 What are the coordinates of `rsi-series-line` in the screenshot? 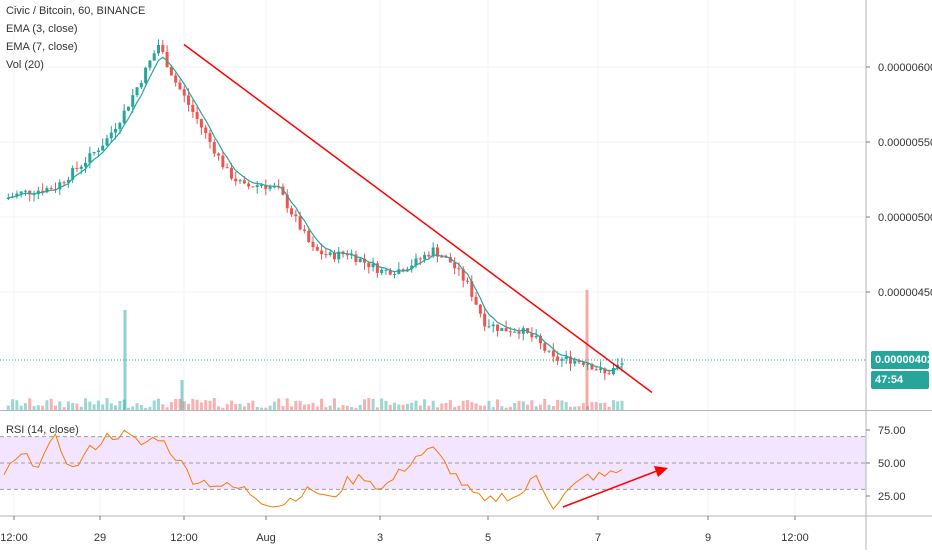 It's located at (313, 469).